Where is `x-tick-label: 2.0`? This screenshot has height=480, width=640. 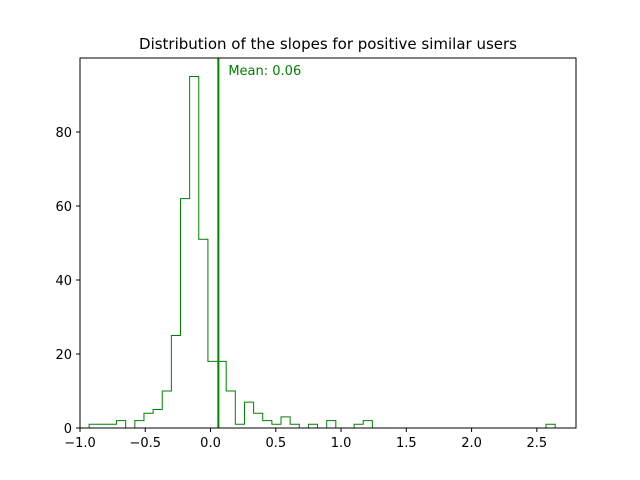 x-tick-label: 2.0 is located at coordinates (471, 443).